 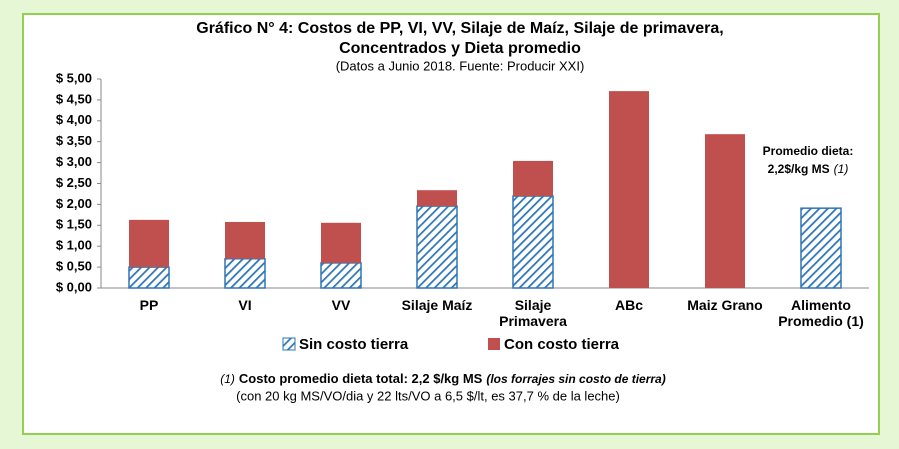 I want to click on x-tick-label: Silaje Maíz, so click(x=437, y=305).